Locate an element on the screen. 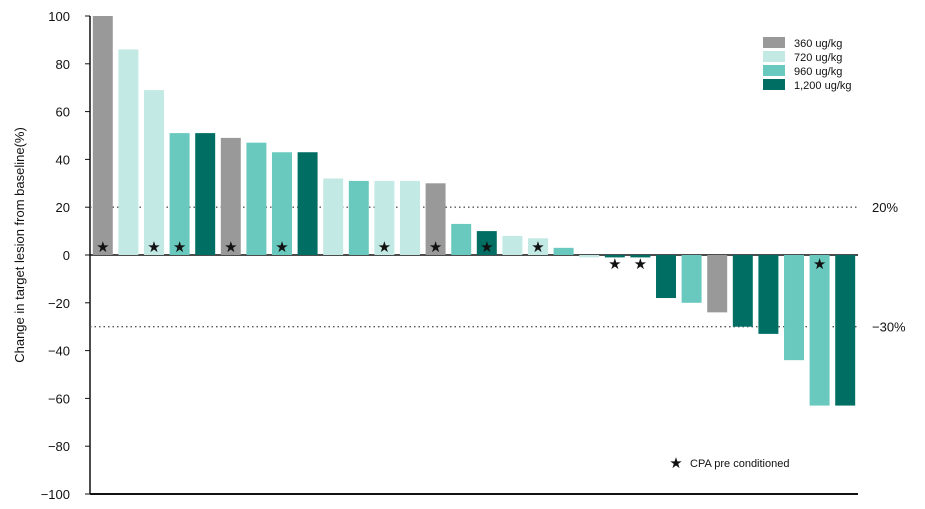 The image size is (925, 509). y-axis-label: Change in target lesion from baseline(%) is located at coordinates (19, 245).